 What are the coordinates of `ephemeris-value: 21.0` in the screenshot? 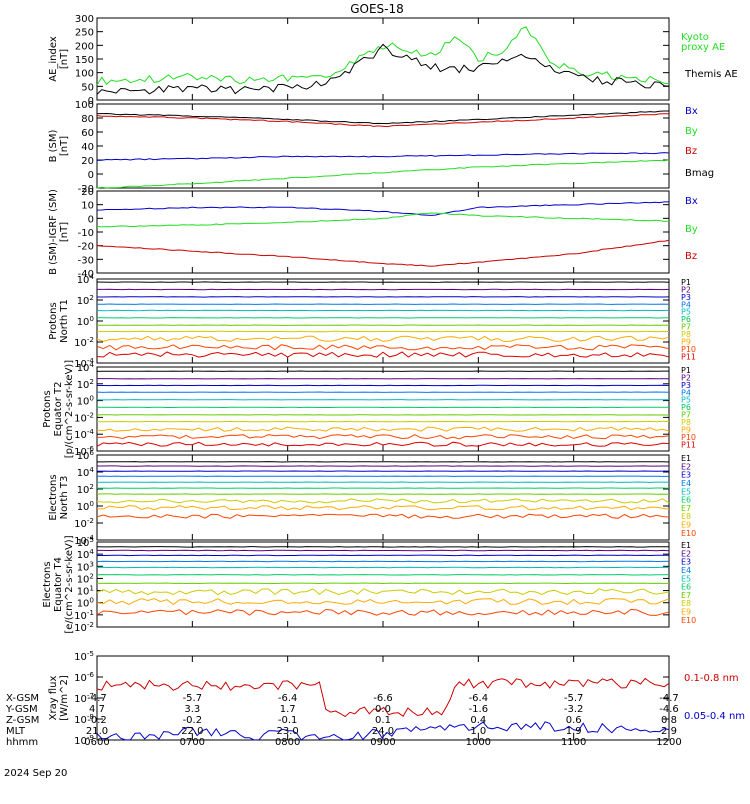 It's located at (97, 731).